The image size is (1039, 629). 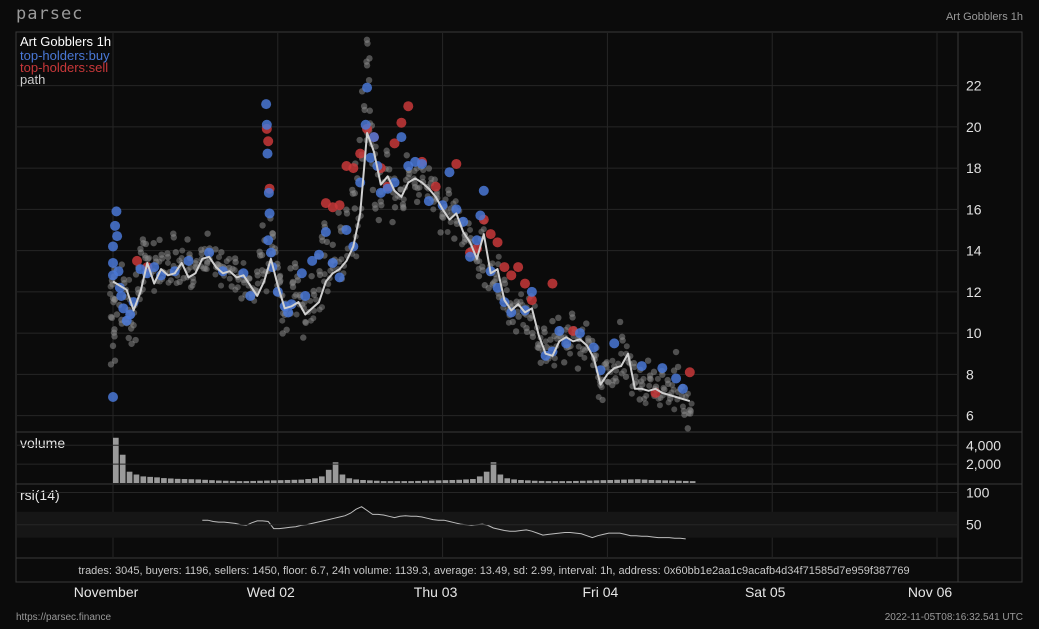 What do you see at coordinates (271, 592) in the screenshot?
I see `date-tick-label: Wed 02` at bounding box center [271, 592].